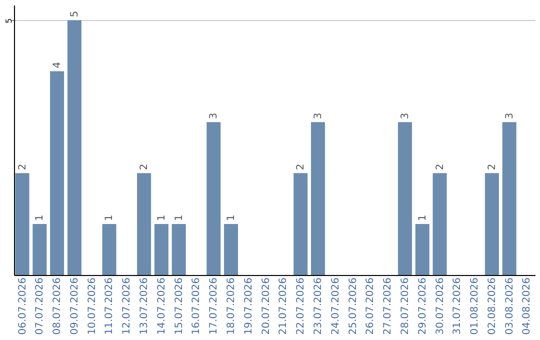 This screenshot has height=340, width=540. I want to click on x-tick-label: 24.07.2026, so click(336, 306).